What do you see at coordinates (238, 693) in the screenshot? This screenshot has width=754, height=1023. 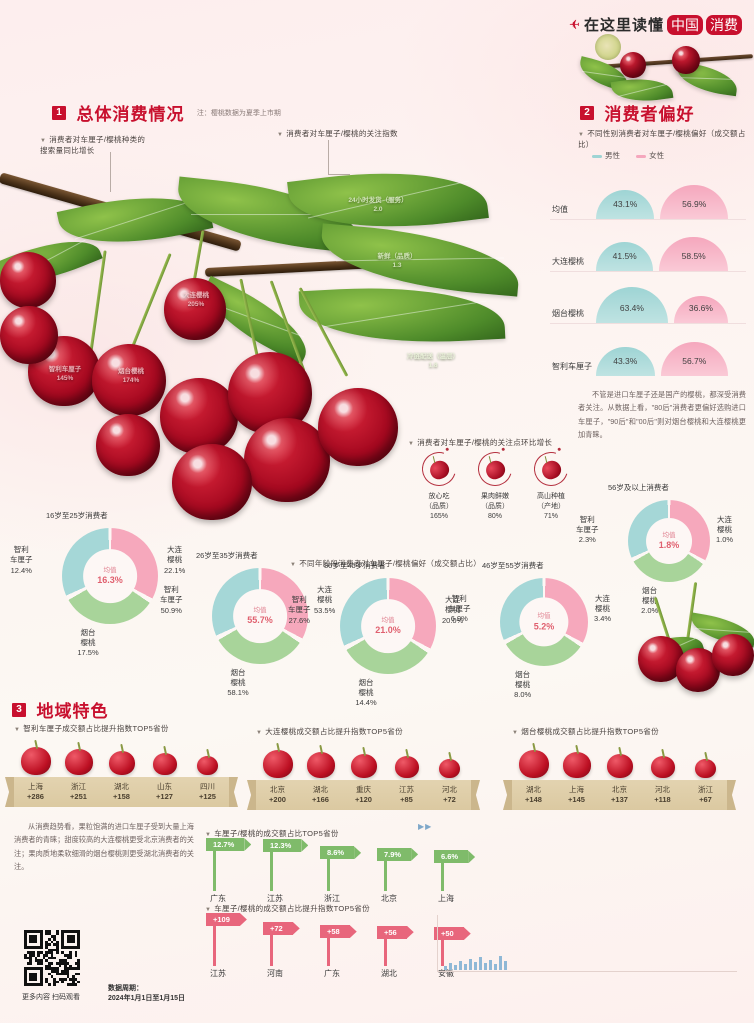 I see `slice-value: 58.1%` at bounding box center [238, 693].